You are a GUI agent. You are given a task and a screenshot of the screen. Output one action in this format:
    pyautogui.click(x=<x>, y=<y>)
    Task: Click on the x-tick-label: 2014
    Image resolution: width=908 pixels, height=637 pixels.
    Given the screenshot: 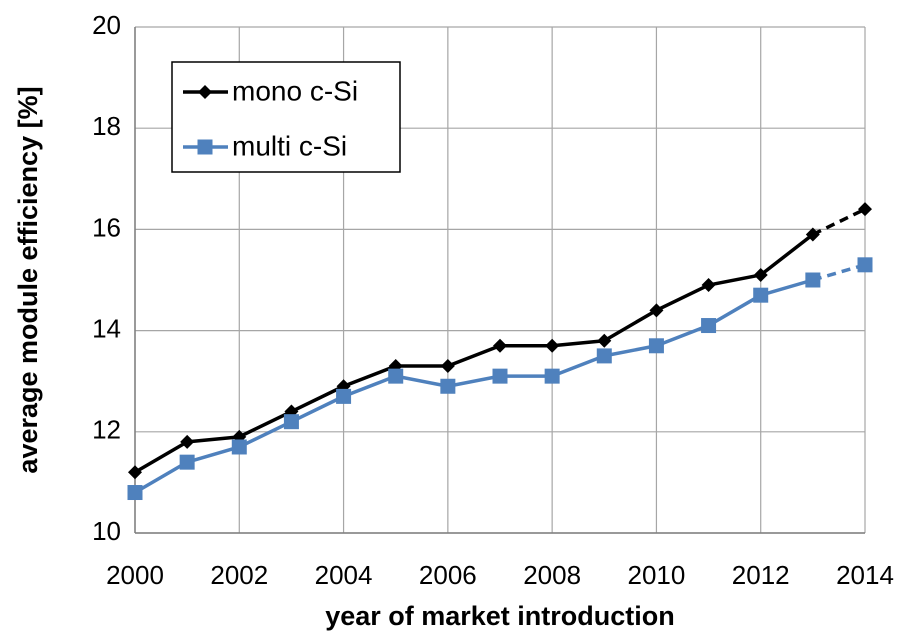 What is the action you would take?
    pyautogui.click(x=865, y=575)
    